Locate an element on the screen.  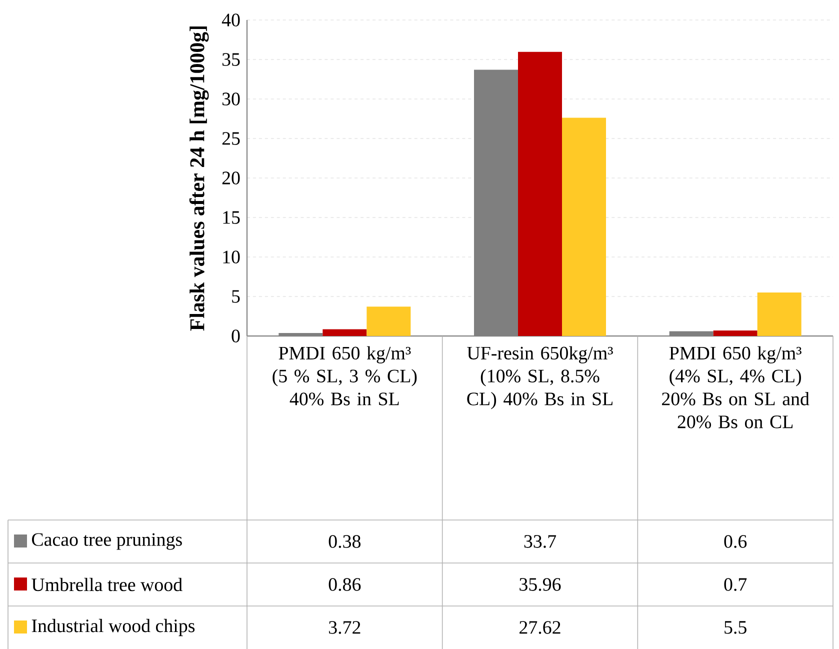
x-tick-label: UF-resin 650kg/m³ (10% SL, 8.5% CL) 40% Bs in SL is located at coordinates (540, 378).